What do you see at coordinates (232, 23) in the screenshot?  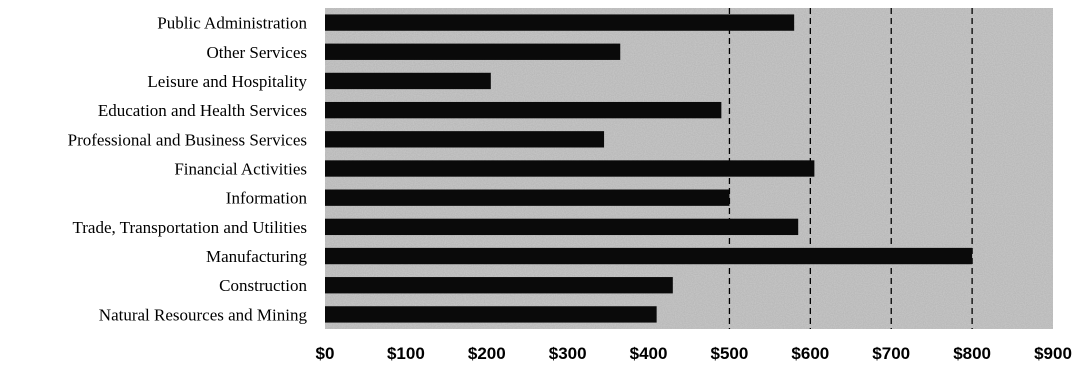 I see `category-label-public-administration: Public Administration` at bounding box center [232, 23].